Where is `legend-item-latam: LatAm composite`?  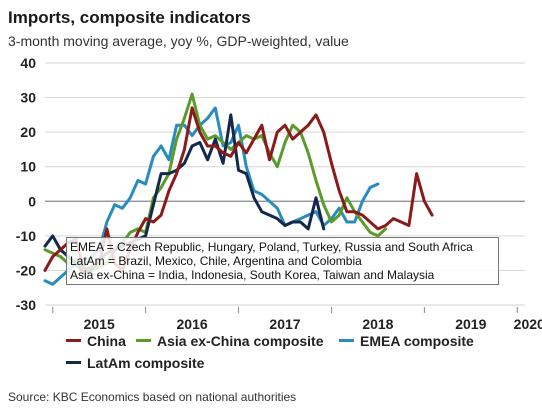
legend-item-latam: LatAm composite is located at coordinates (135, 363).